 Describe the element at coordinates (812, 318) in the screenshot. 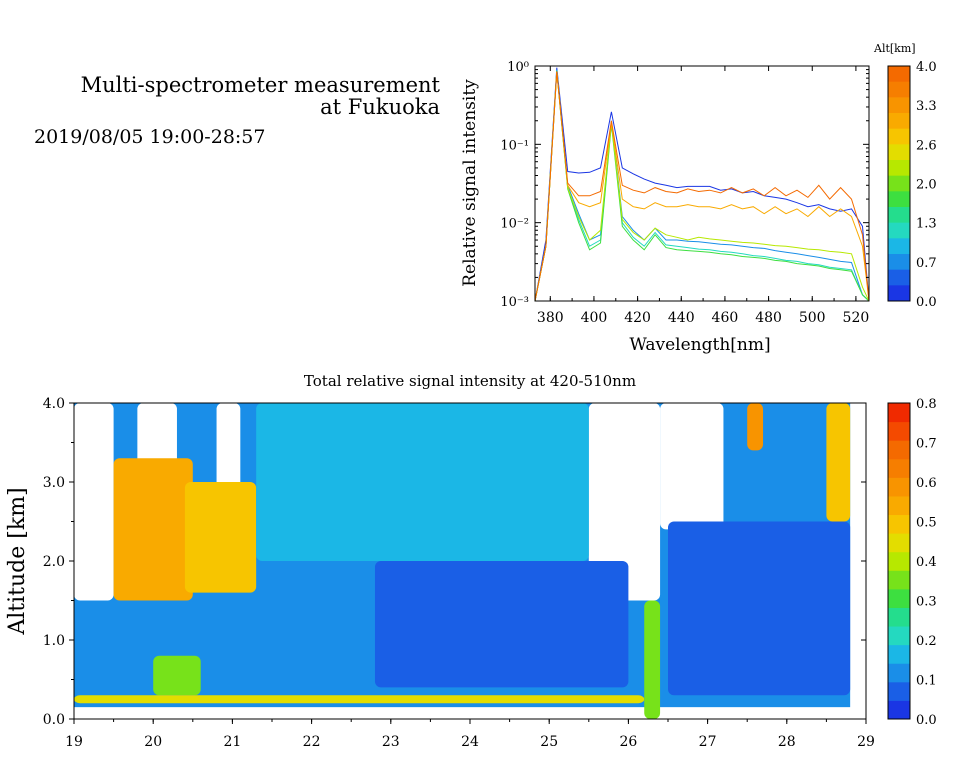

I see `spectrum-xtick-label: 500` at that location.